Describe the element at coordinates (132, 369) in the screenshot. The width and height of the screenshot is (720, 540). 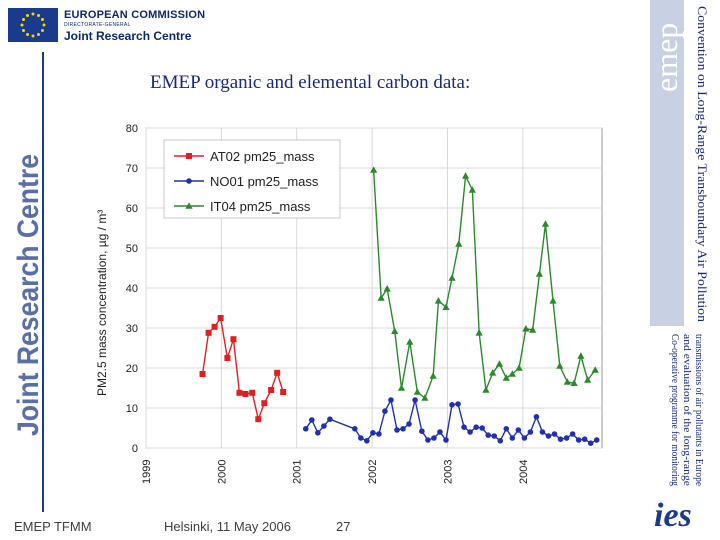
I see `y-tick-label: 20` at that location.